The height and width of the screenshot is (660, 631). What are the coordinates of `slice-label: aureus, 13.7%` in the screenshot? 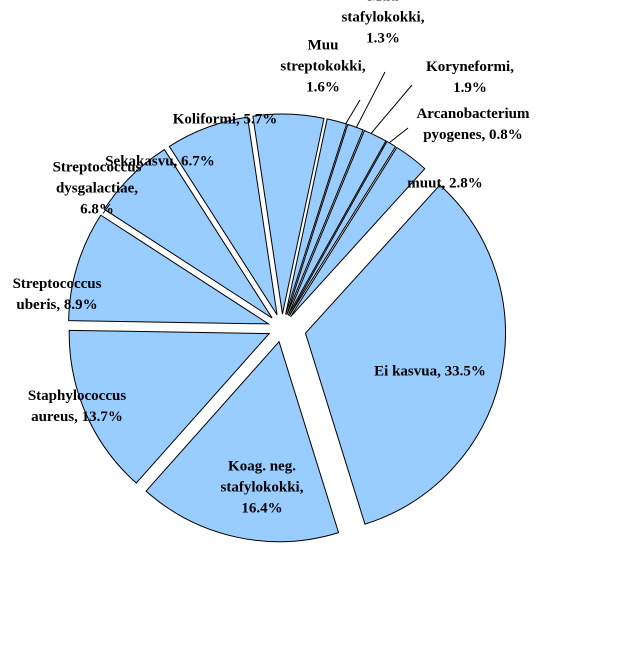 It's located at (77, 417).